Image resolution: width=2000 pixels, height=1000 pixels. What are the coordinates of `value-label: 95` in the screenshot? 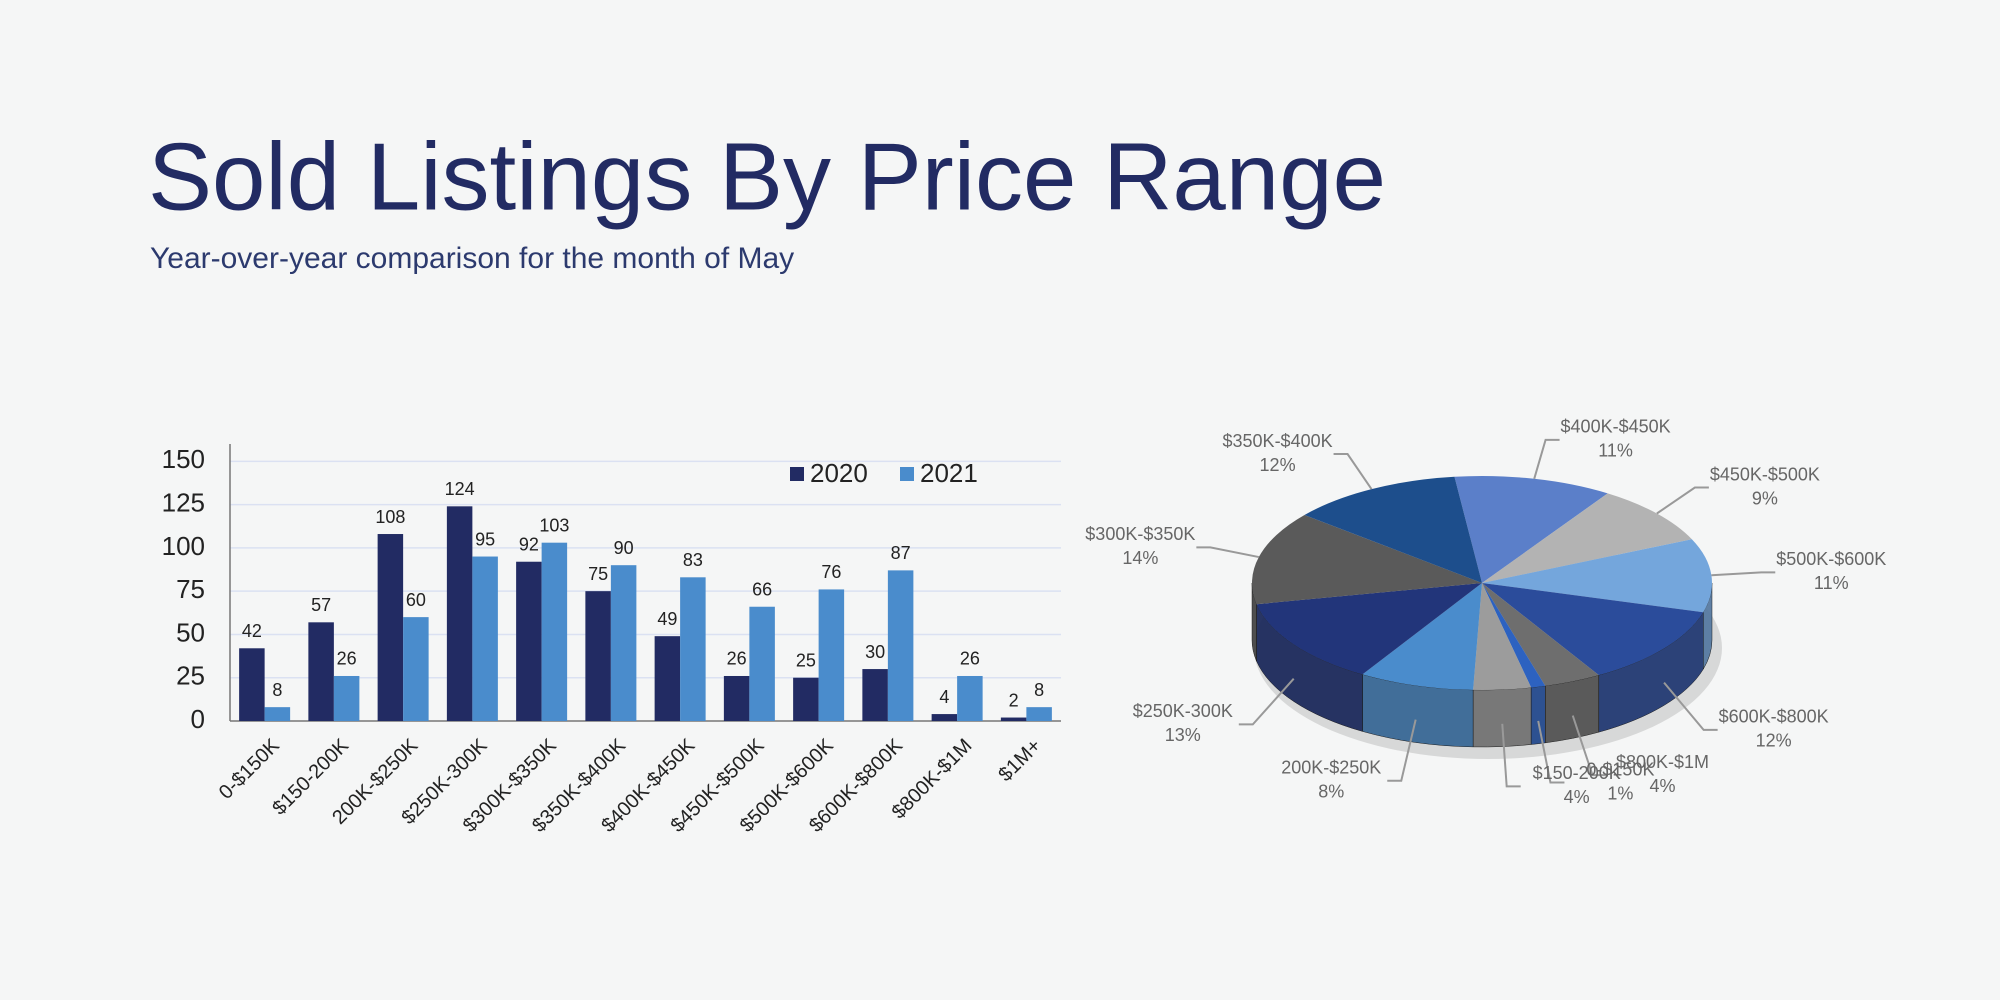 It's located at (485, 539).